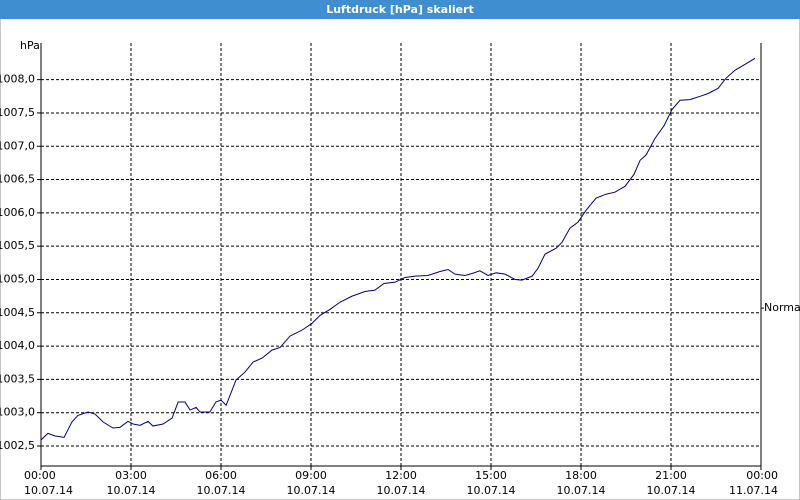 Image resolution: width=800 pixels, height=500 pixels. I want to click on chart-title: Luftdruck [hPa] skaliert, so click(400, 9).